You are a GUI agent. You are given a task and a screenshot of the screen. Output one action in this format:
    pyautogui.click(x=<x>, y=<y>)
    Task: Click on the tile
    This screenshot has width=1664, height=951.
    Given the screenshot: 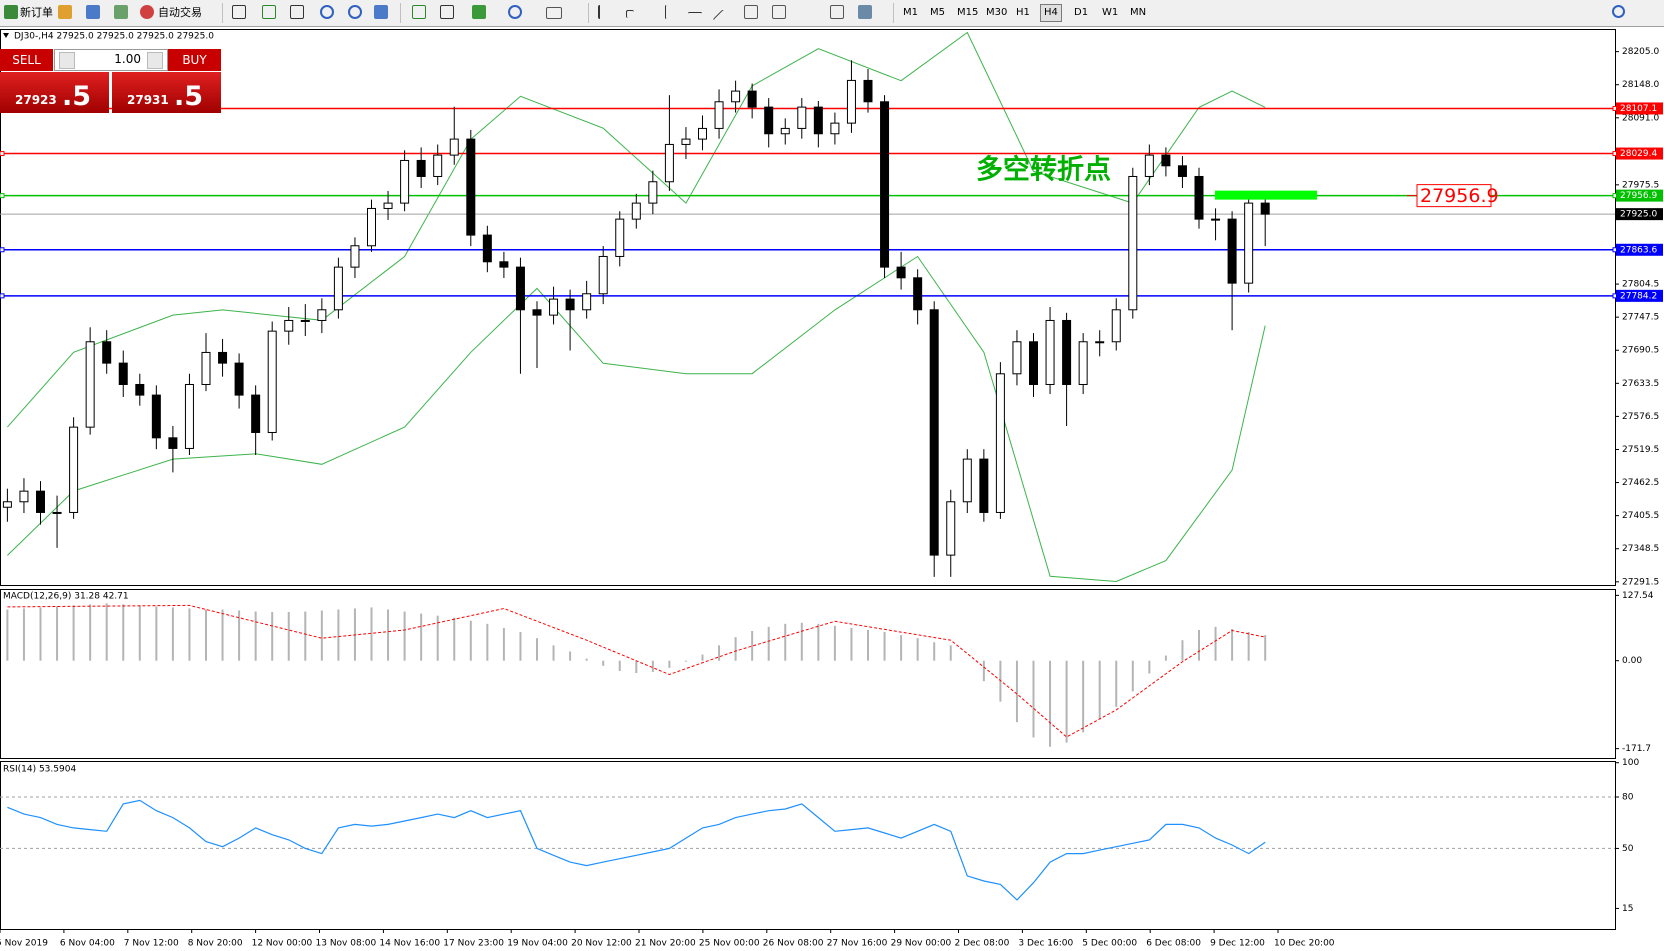 What is the action you would take?
    pyautogui.click(x=381, y=12)
    